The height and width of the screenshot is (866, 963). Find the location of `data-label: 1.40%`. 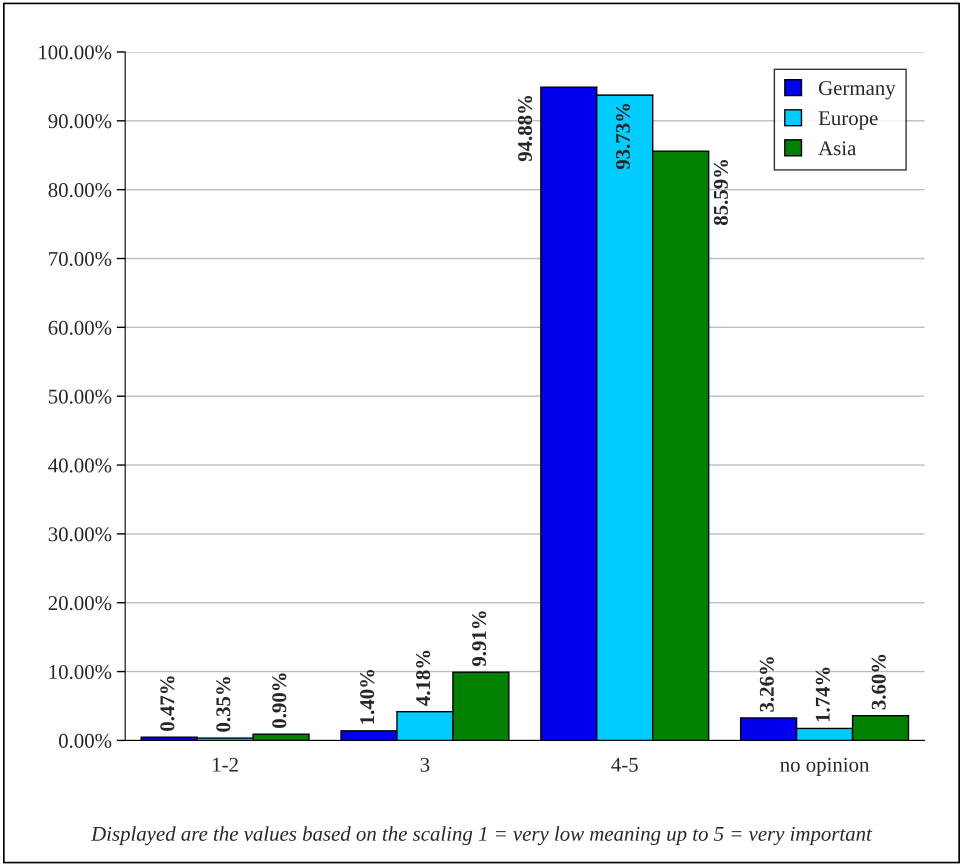

data-label: 1.40% is located at coordinates (367, 697).